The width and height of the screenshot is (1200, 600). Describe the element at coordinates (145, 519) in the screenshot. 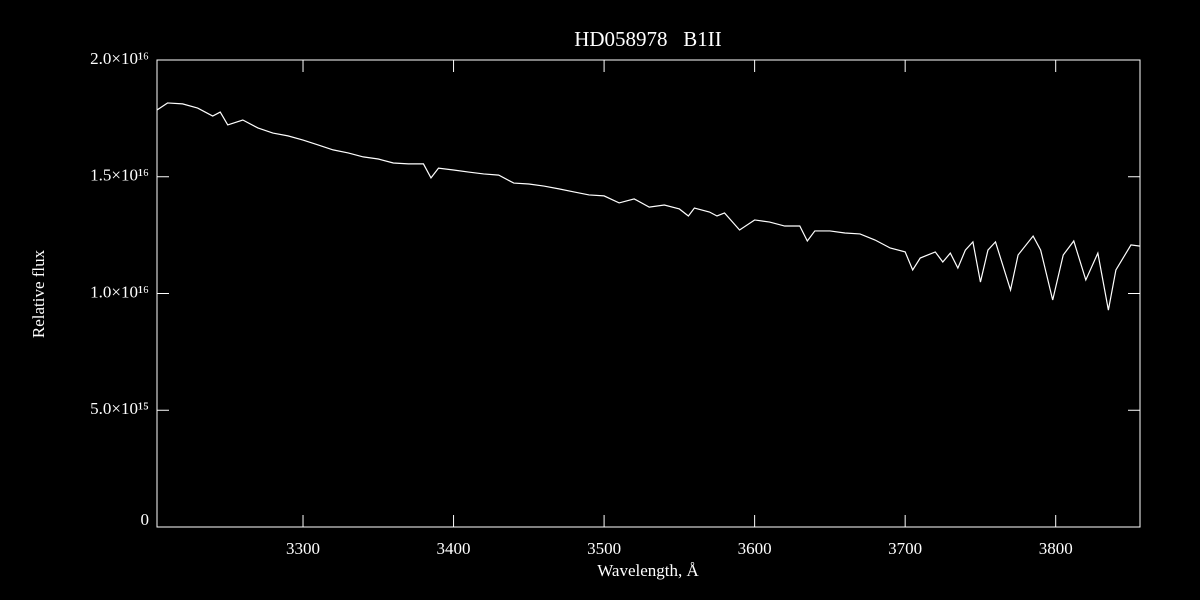

I see `y-tick-label: 0` at that location.